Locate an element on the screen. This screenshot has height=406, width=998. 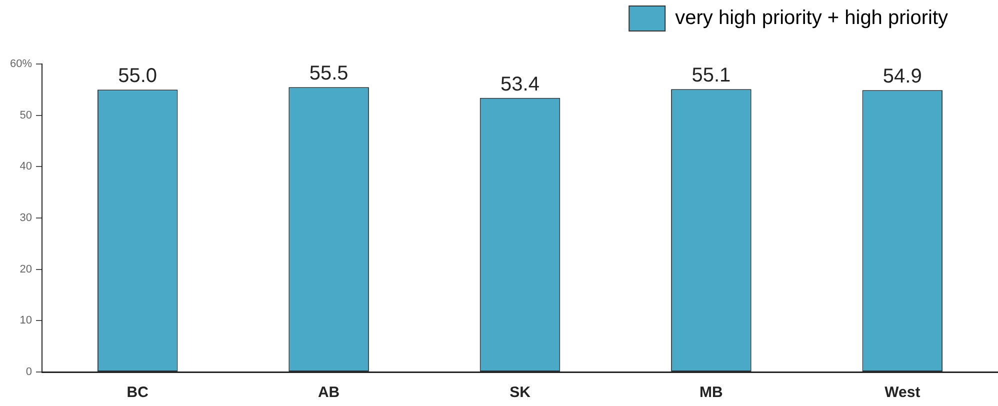
y-tick-label: 20 is located at coordinates (26, 269).